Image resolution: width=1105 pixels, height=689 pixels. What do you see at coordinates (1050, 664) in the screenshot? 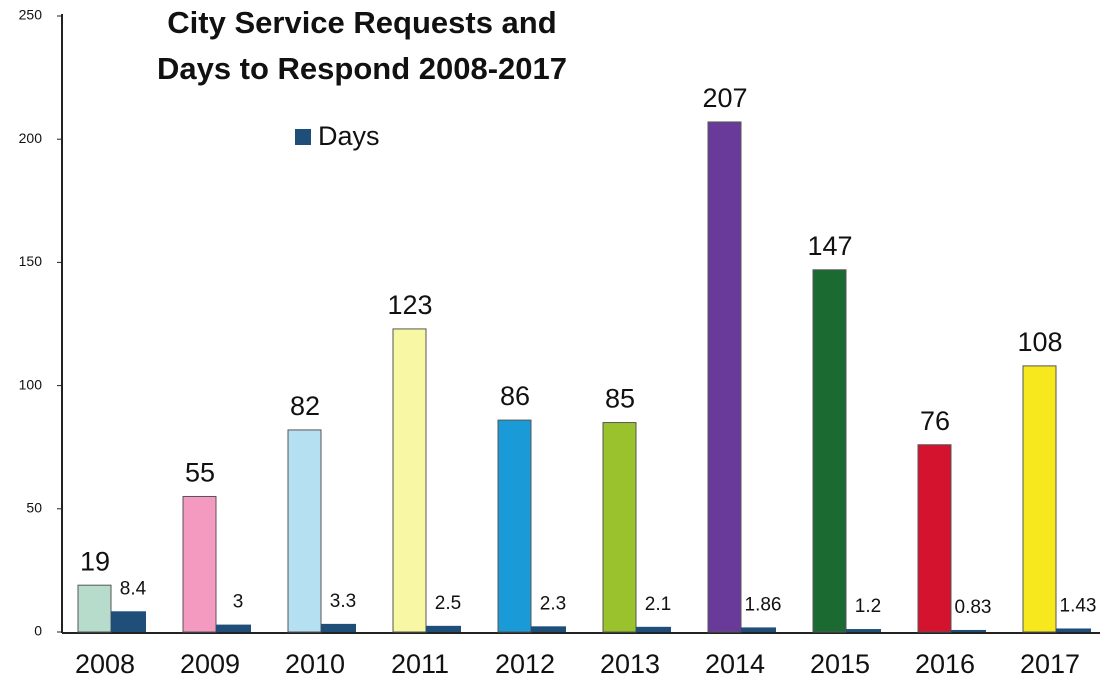
I see `x-tick-label: 2017` at bounding box center [1050, 664].